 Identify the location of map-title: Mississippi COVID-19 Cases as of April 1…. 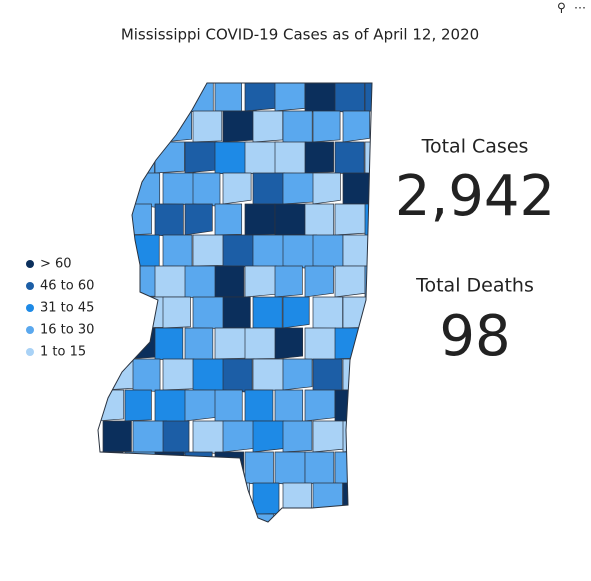
(300, 35).